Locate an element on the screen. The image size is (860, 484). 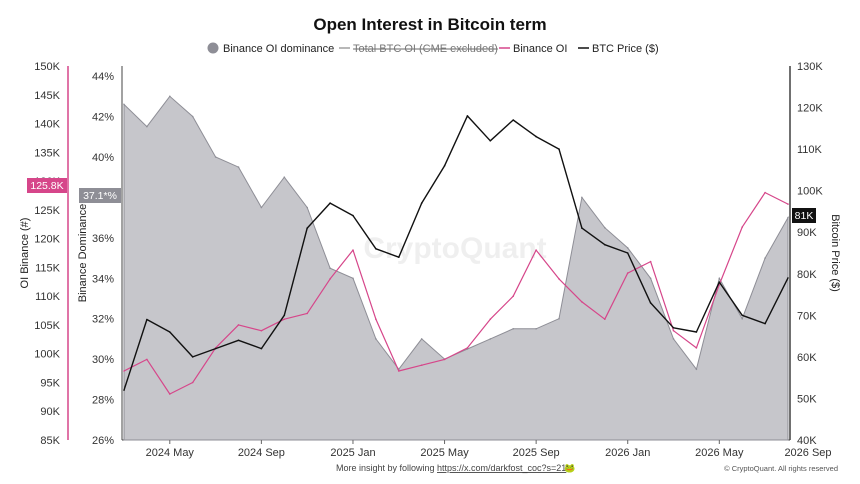
left-inner-tick-label: 26% is located at coordinates (103, 441).